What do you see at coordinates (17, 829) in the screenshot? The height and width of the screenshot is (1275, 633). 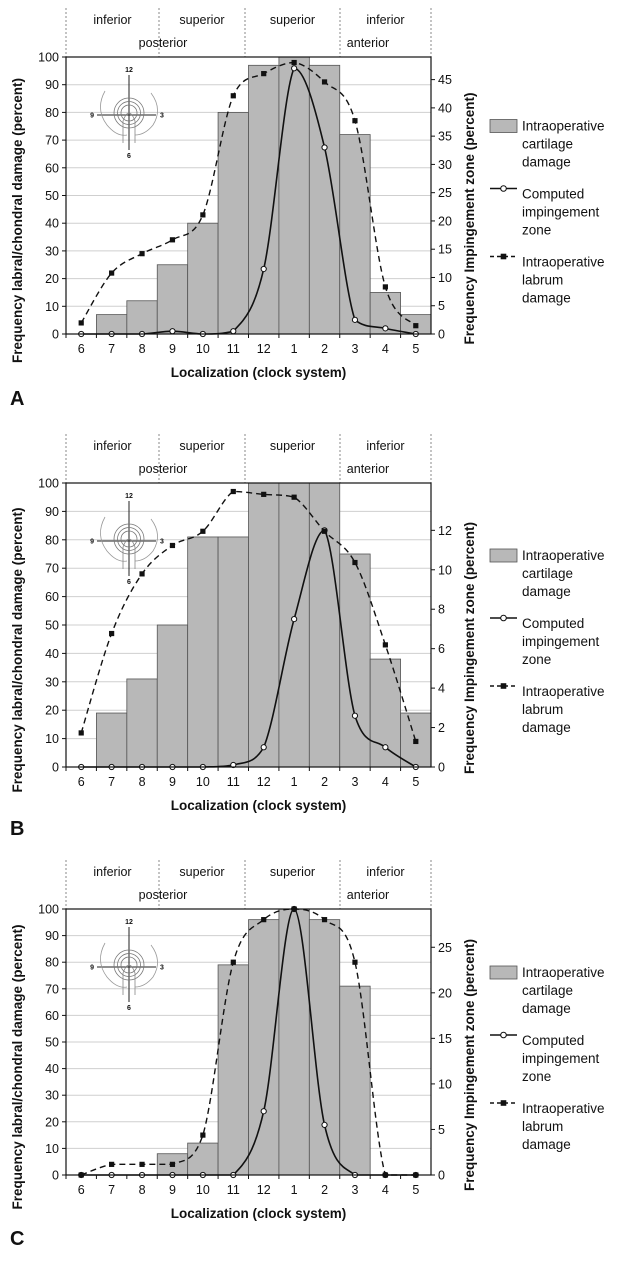 I see `panel-letter: B` at bounding box center [17, 829].